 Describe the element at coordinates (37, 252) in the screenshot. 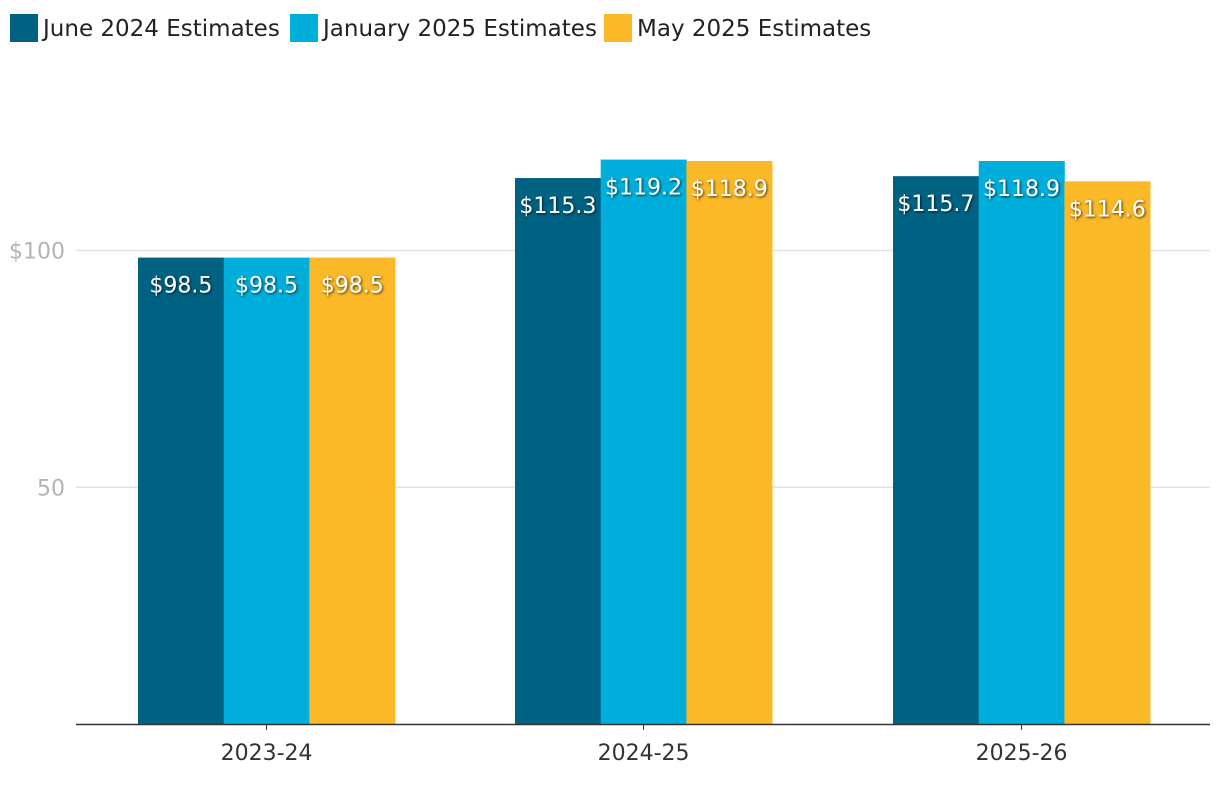

I see `y-tick-label: $100` at that location.